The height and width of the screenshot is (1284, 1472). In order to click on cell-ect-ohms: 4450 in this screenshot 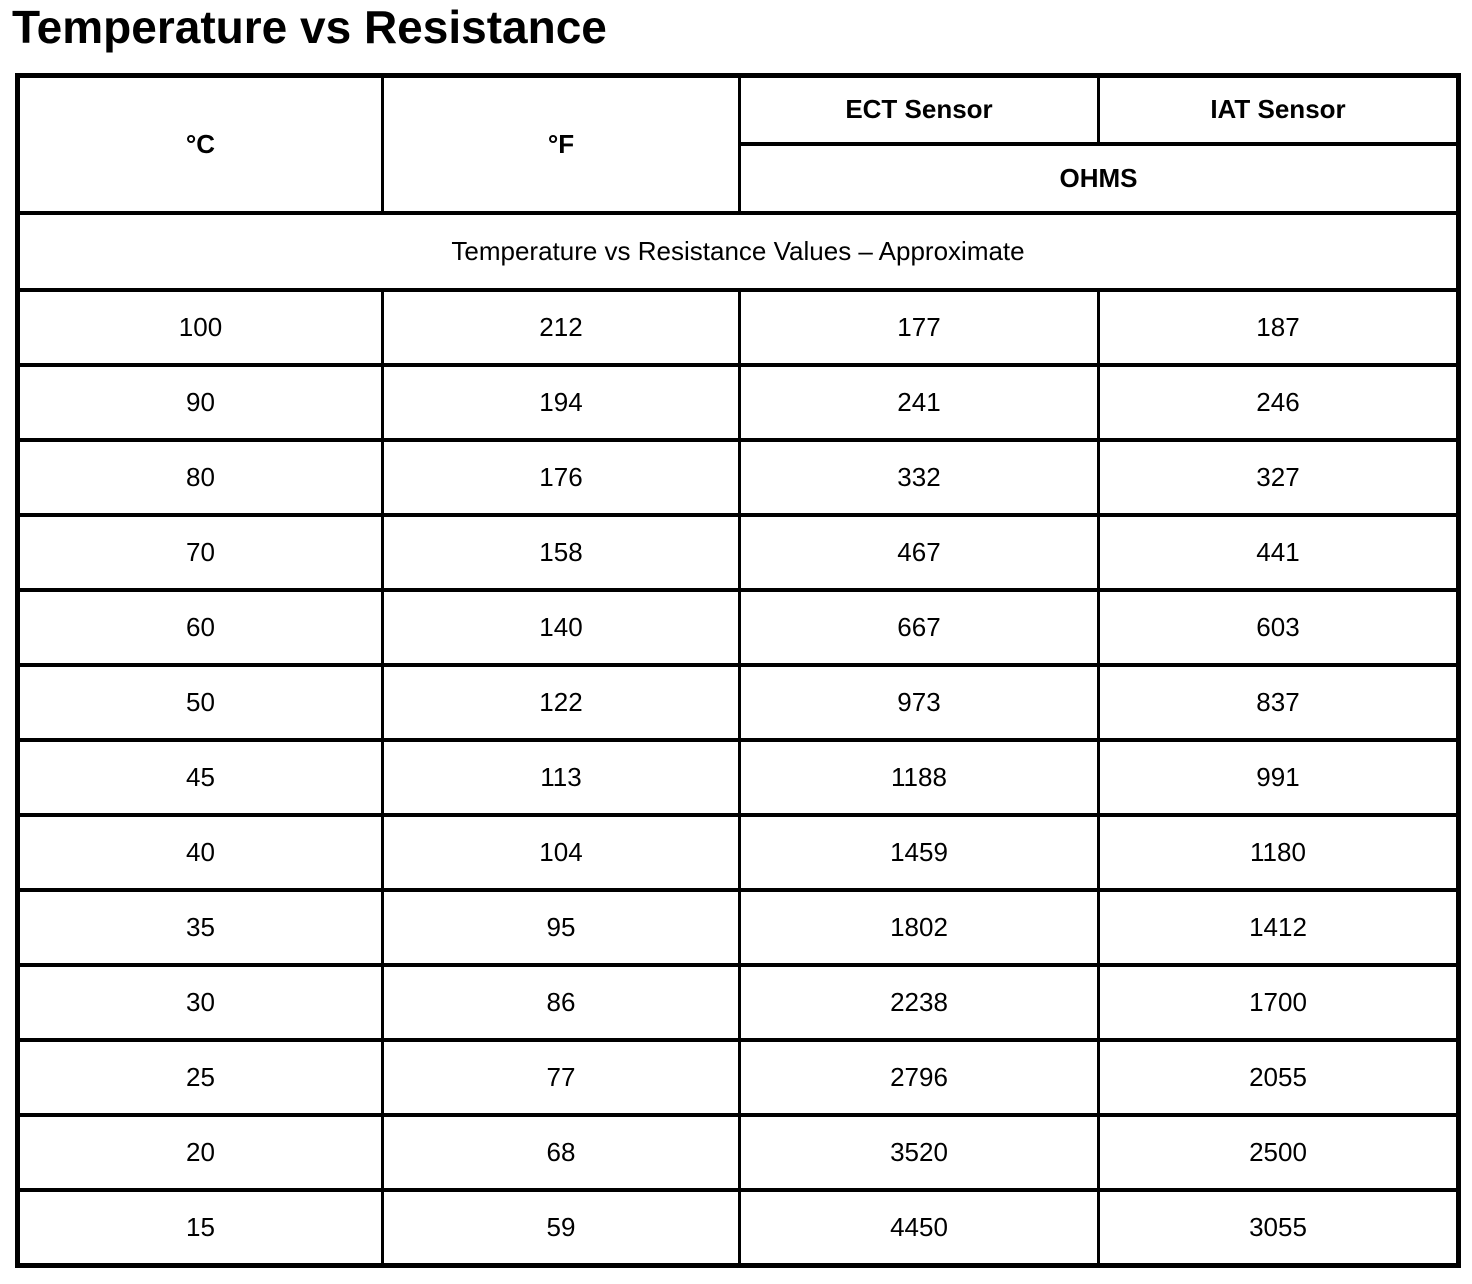, I will do `click(919, 1228)`.